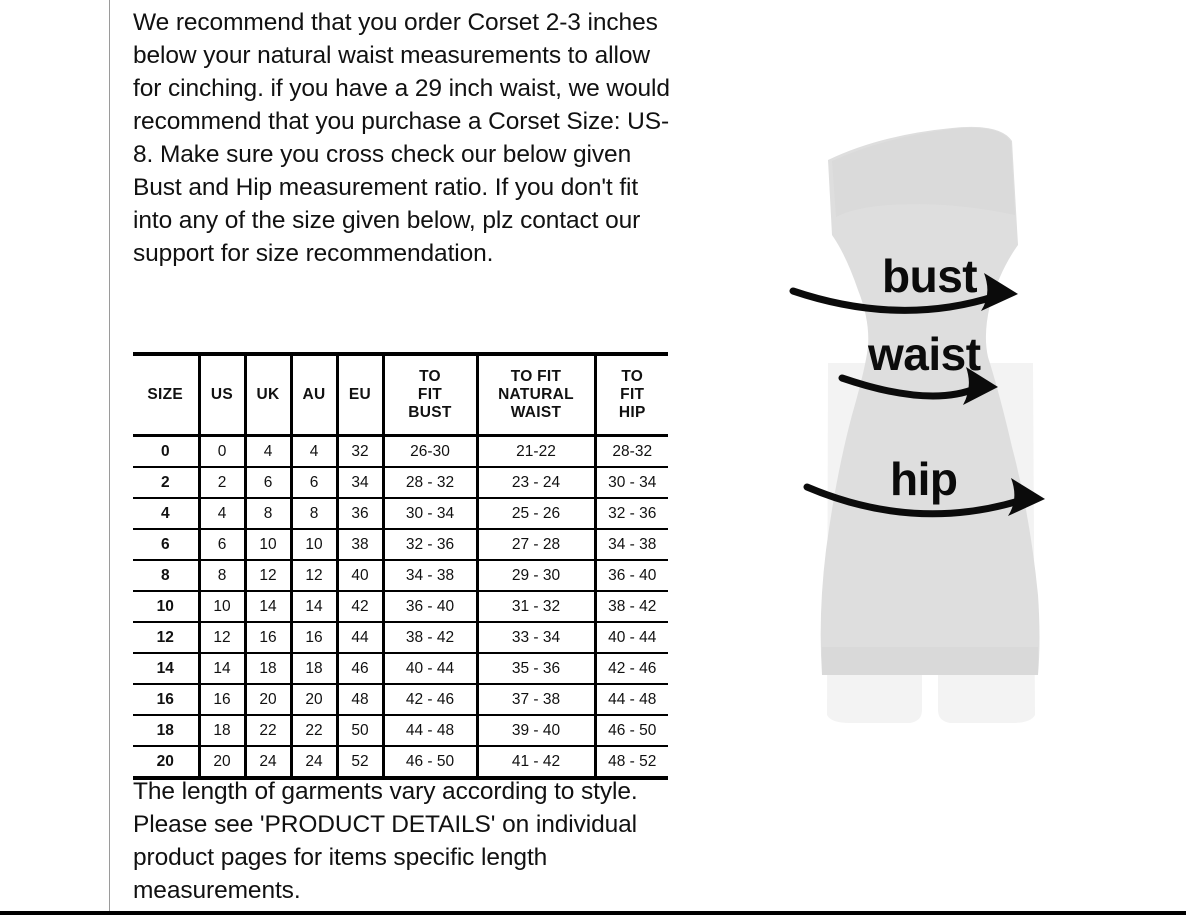 Image resolution: width=1186 pixels, height=915 pixels. What do you see at coordinates (314, 730) in the screenshot?
I see `cell-au: 22` at bounding box center [314, 730].